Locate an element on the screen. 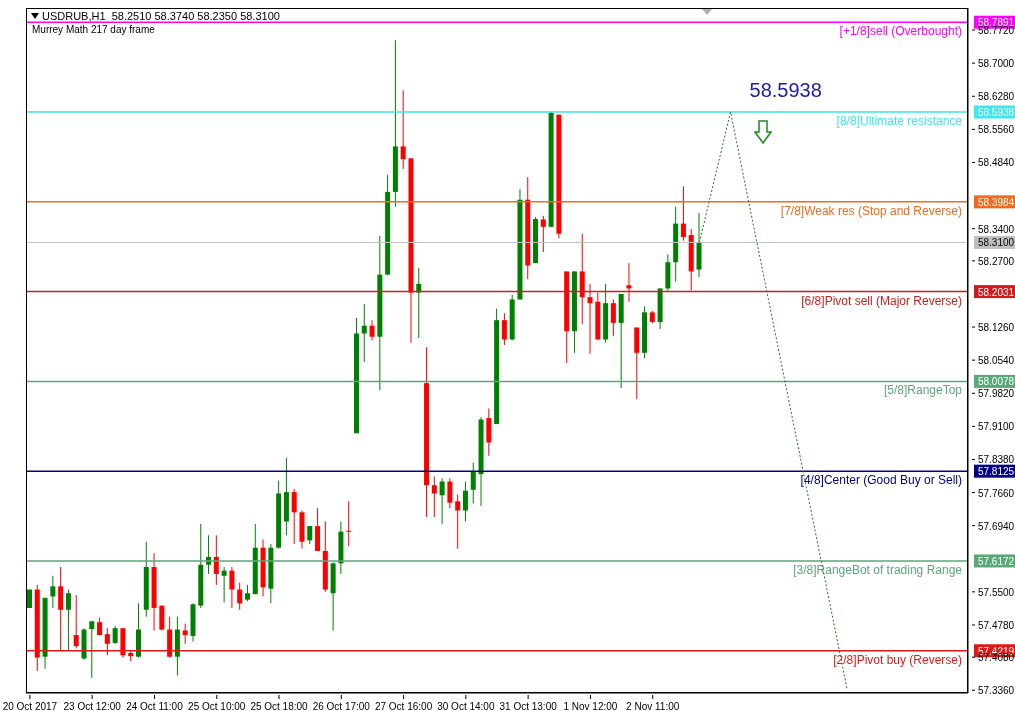 This screenshot has height=711, width=1015. x-tick-label: 26 Oct 17:00 is located at coordinates (341, 706).